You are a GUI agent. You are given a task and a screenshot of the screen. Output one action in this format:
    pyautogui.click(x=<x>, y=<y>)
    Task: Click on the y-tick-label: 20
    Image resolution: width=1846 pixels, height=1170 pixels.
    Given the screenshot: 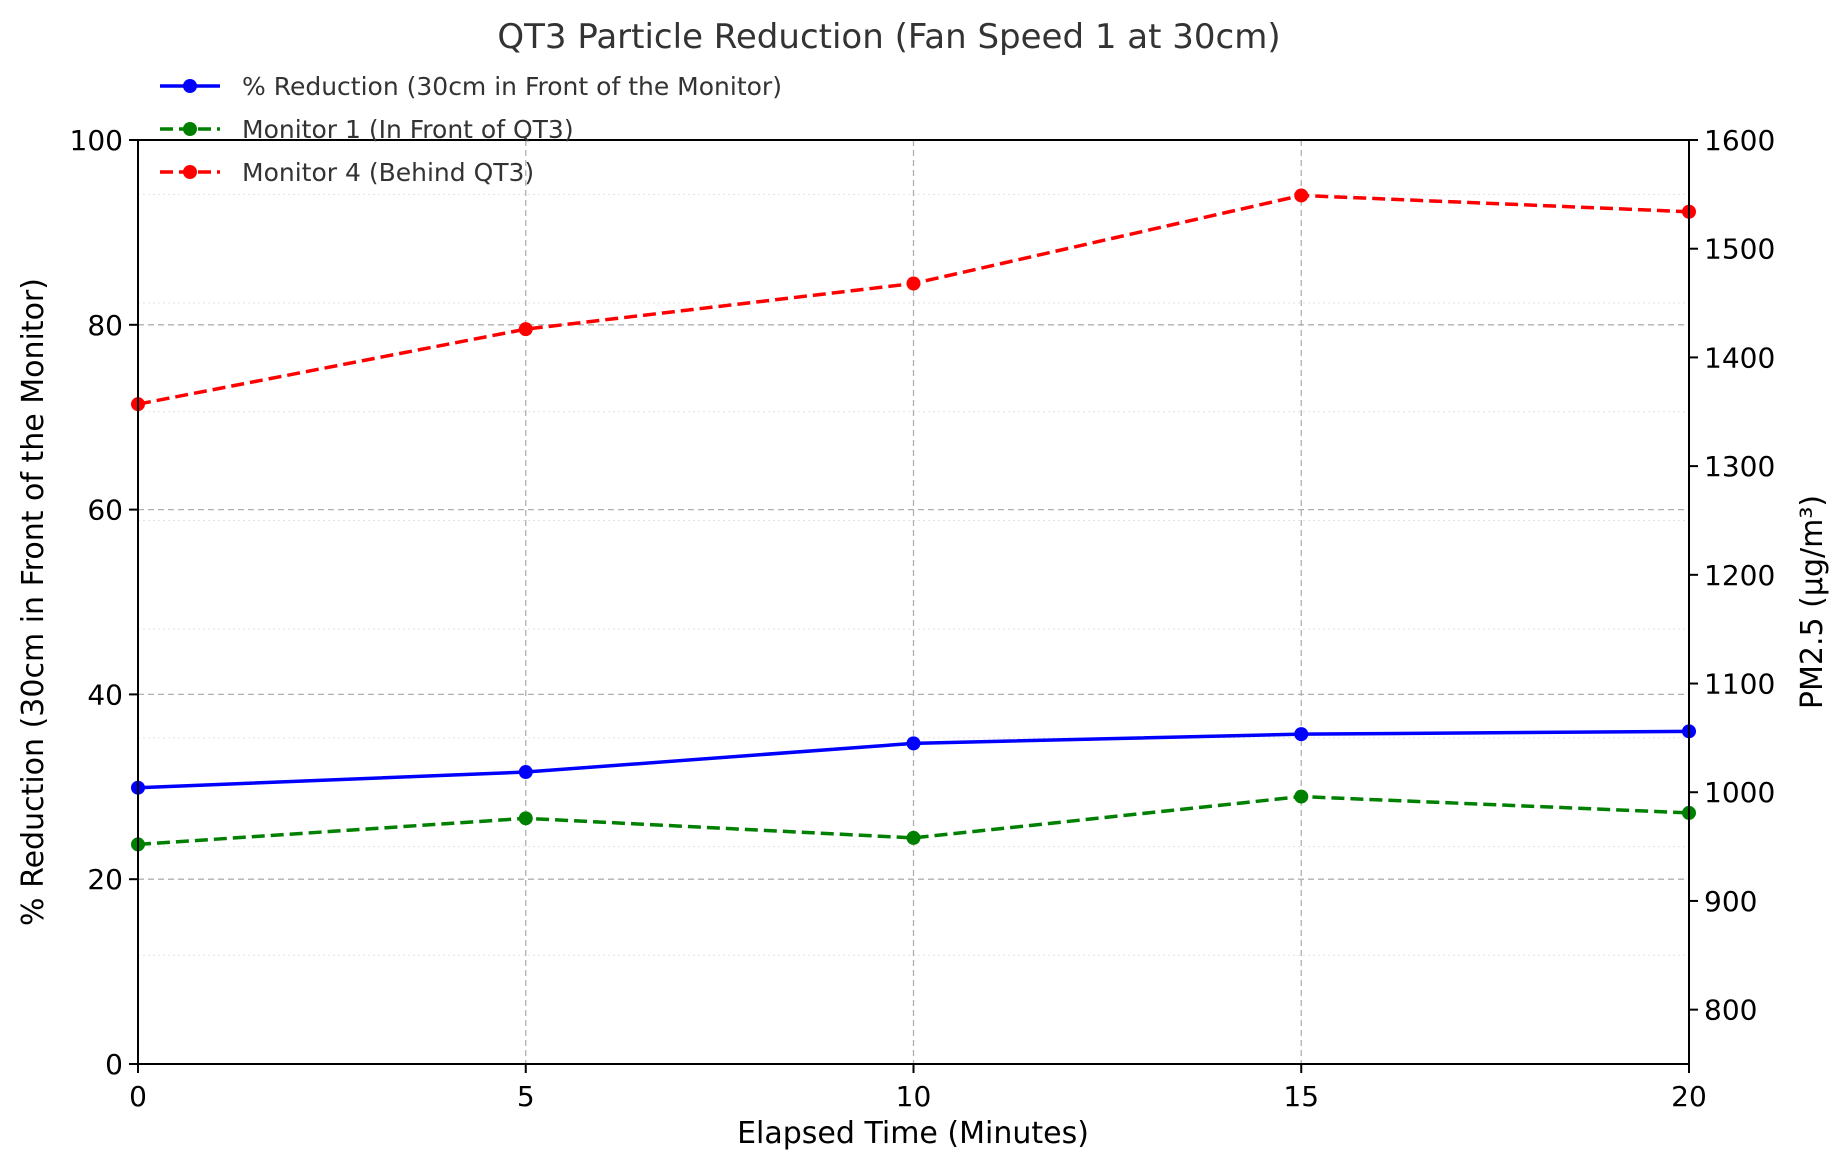 What is the action you would take?
    pyautogui.click(x=105, y=879)
    